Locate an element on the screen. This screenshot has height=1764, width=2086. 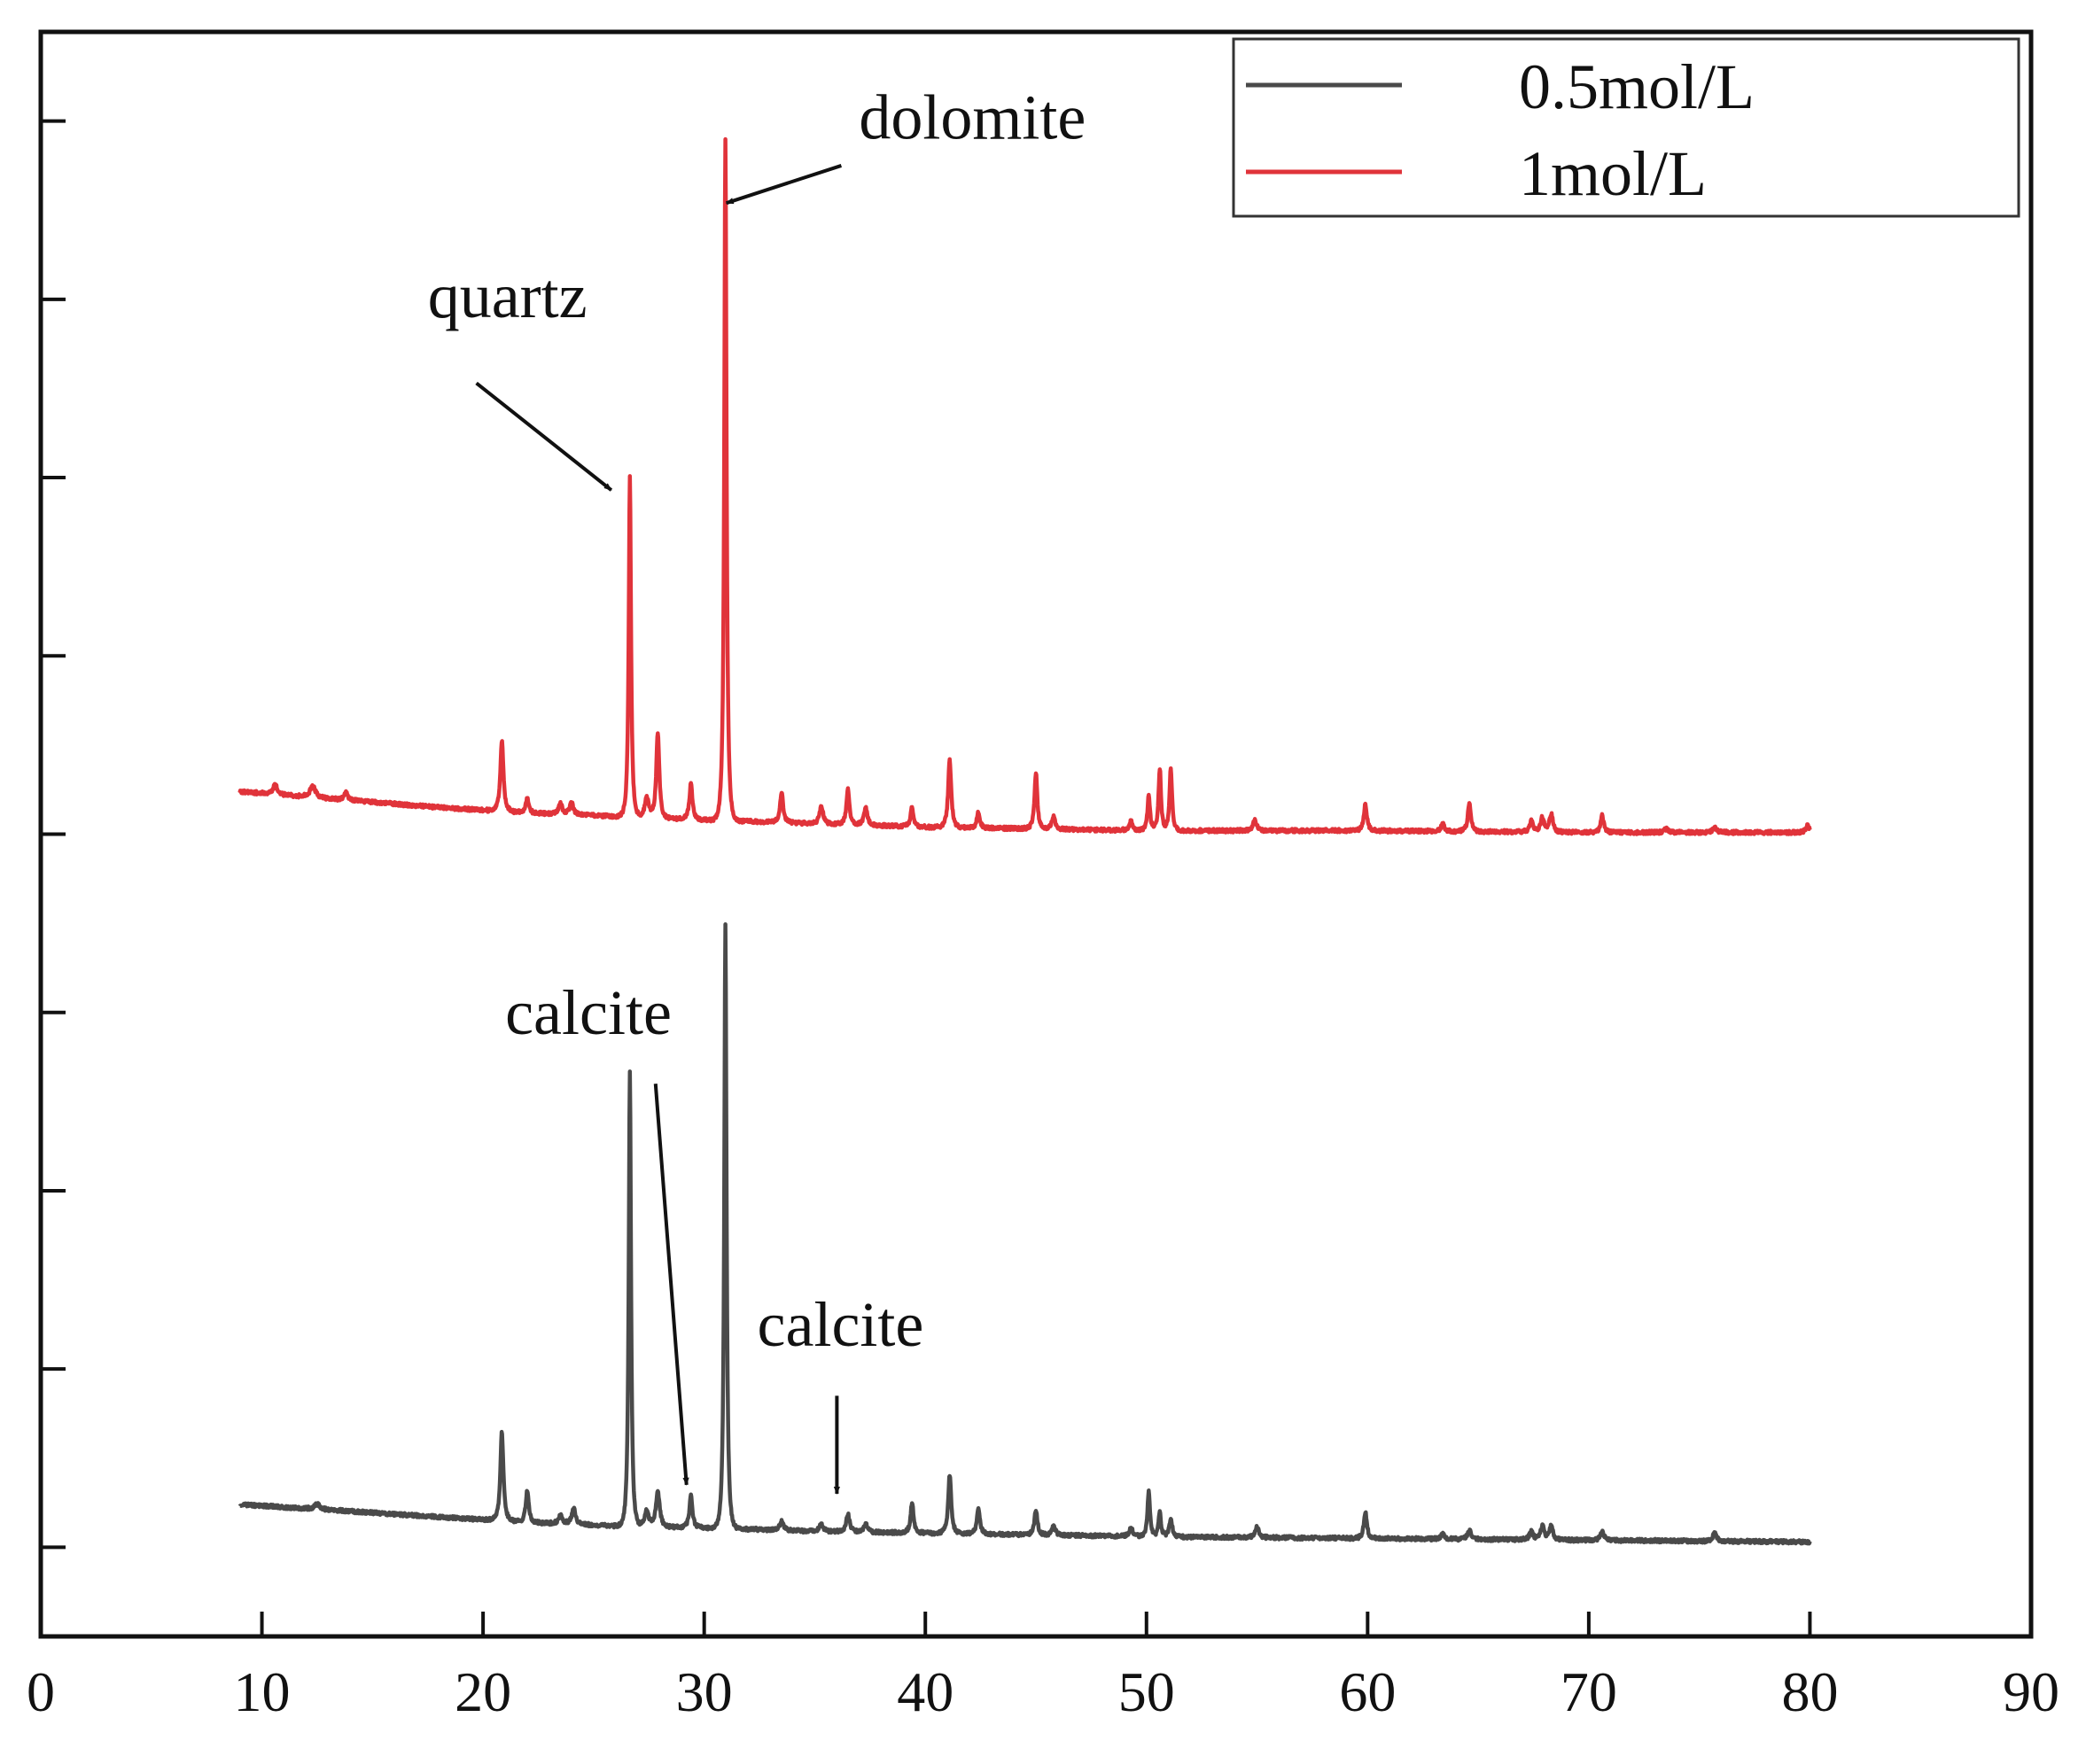
x-tick-label: 20 is located at coordinates (483, 1691).